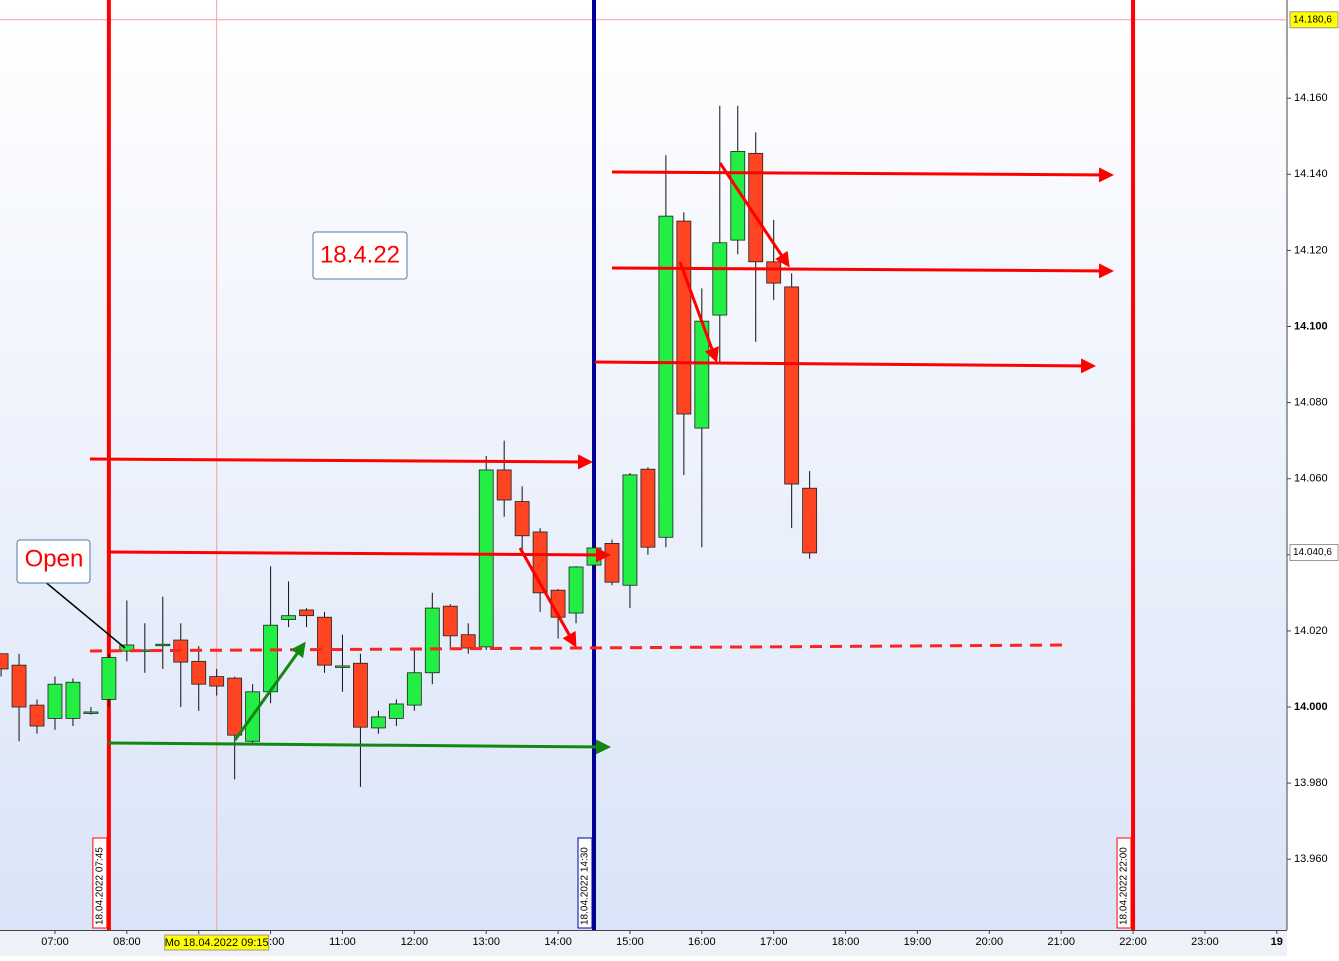 The image size is (1339, 961). I want to click on session-label: 18.04.2022 14:30, so click(585, 883).